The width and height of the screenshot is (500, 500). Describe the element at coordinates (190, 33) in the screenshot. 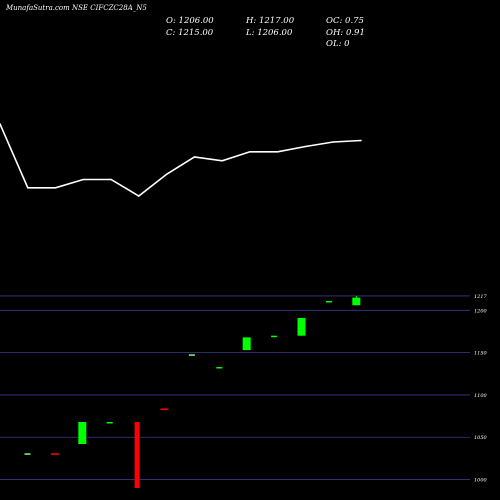

I see `close-readout: C: 1215.00` at that location.